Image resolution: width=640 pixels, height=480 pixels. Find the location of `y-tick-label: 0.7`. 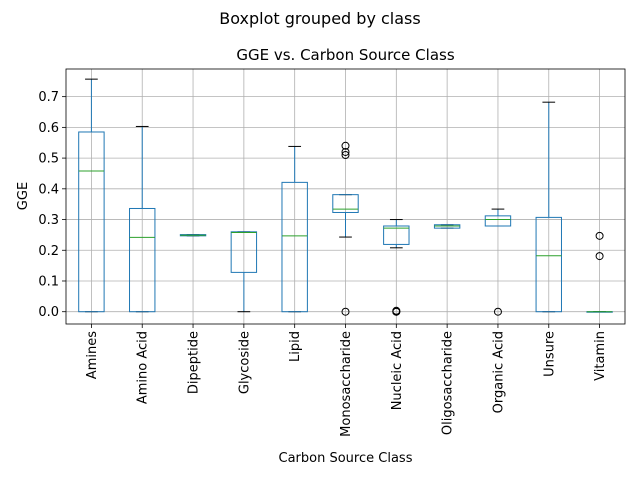

y-tick-label: 0.7 is located at coordinates (48, 97).